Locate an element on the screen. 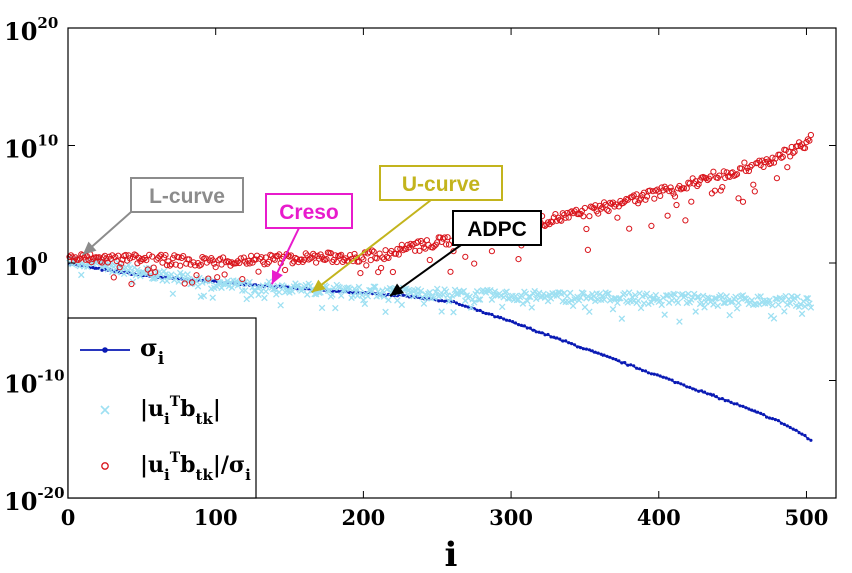 The height and width of the screenshot is (573, 852). y-tick-label: 10-20 is located at coordinates (34, 500).